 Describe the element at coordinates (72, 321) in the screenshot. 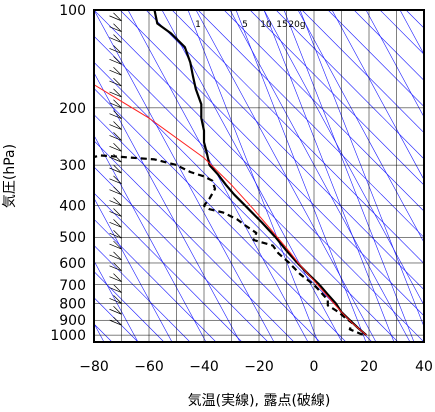

I see `y-tick-label: 900` at that location.